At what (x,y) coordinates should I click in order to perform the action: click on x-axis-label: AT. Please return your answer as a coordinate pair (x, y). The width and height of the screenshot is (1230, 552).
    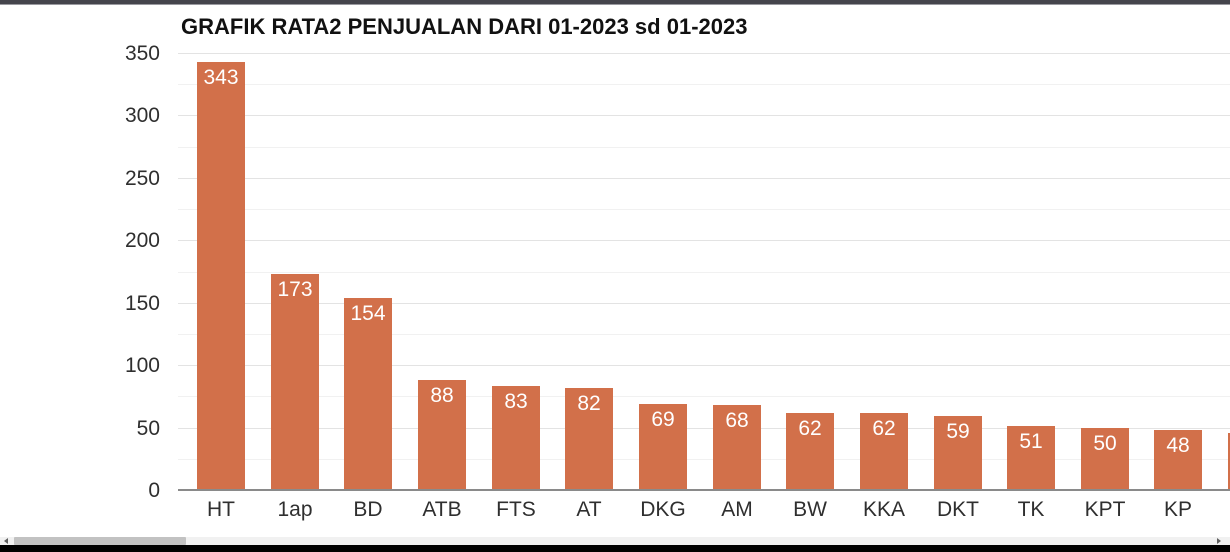
    Looking at the image, I should click on (589, 509).